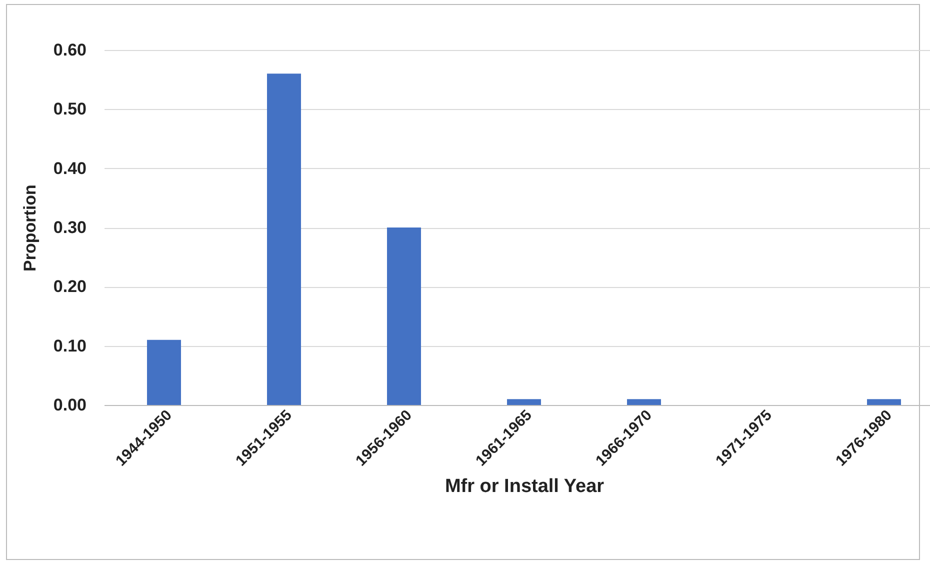 This screenshot has height=567, width=930. What do you see at coordinates (69, 109) in the screenshot?
I see `y-tick-label: 0.50` at bounding box center [69, 109].